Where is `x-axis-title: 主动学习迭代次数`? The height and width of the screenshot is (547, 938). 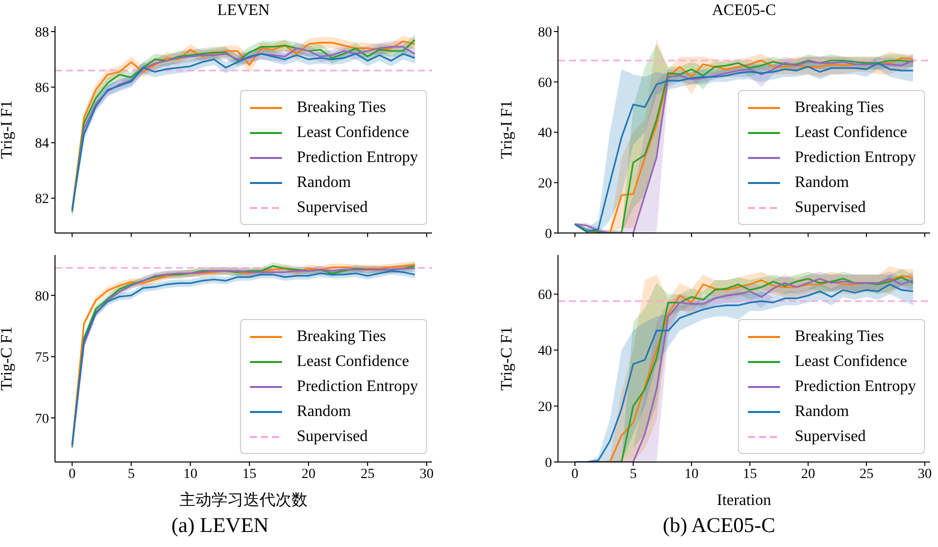
x-axis-title: 主动学习迭代次数 is located at coordinates (244, 500).